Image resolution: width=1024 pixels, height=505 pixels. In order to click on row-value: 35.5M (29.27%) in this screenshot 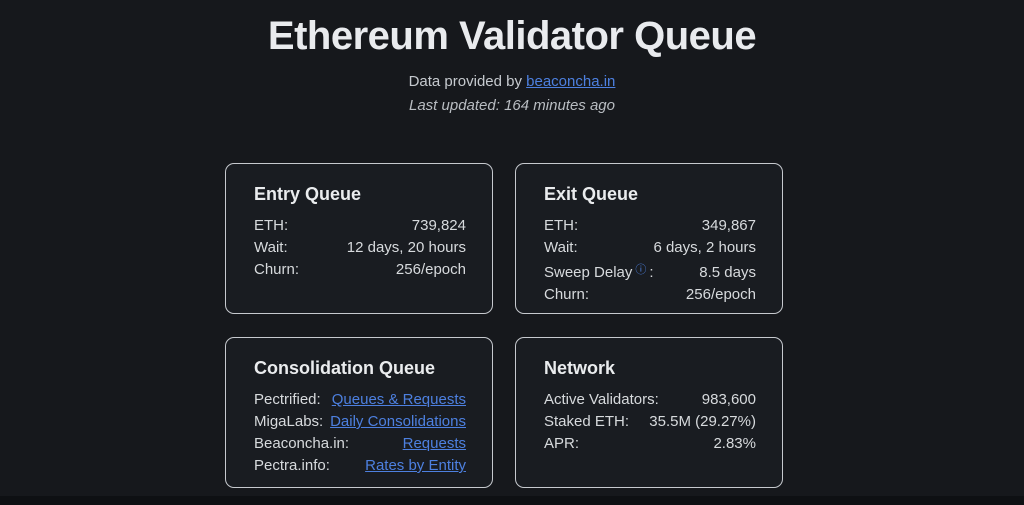, I will do `click(702, 421)`.